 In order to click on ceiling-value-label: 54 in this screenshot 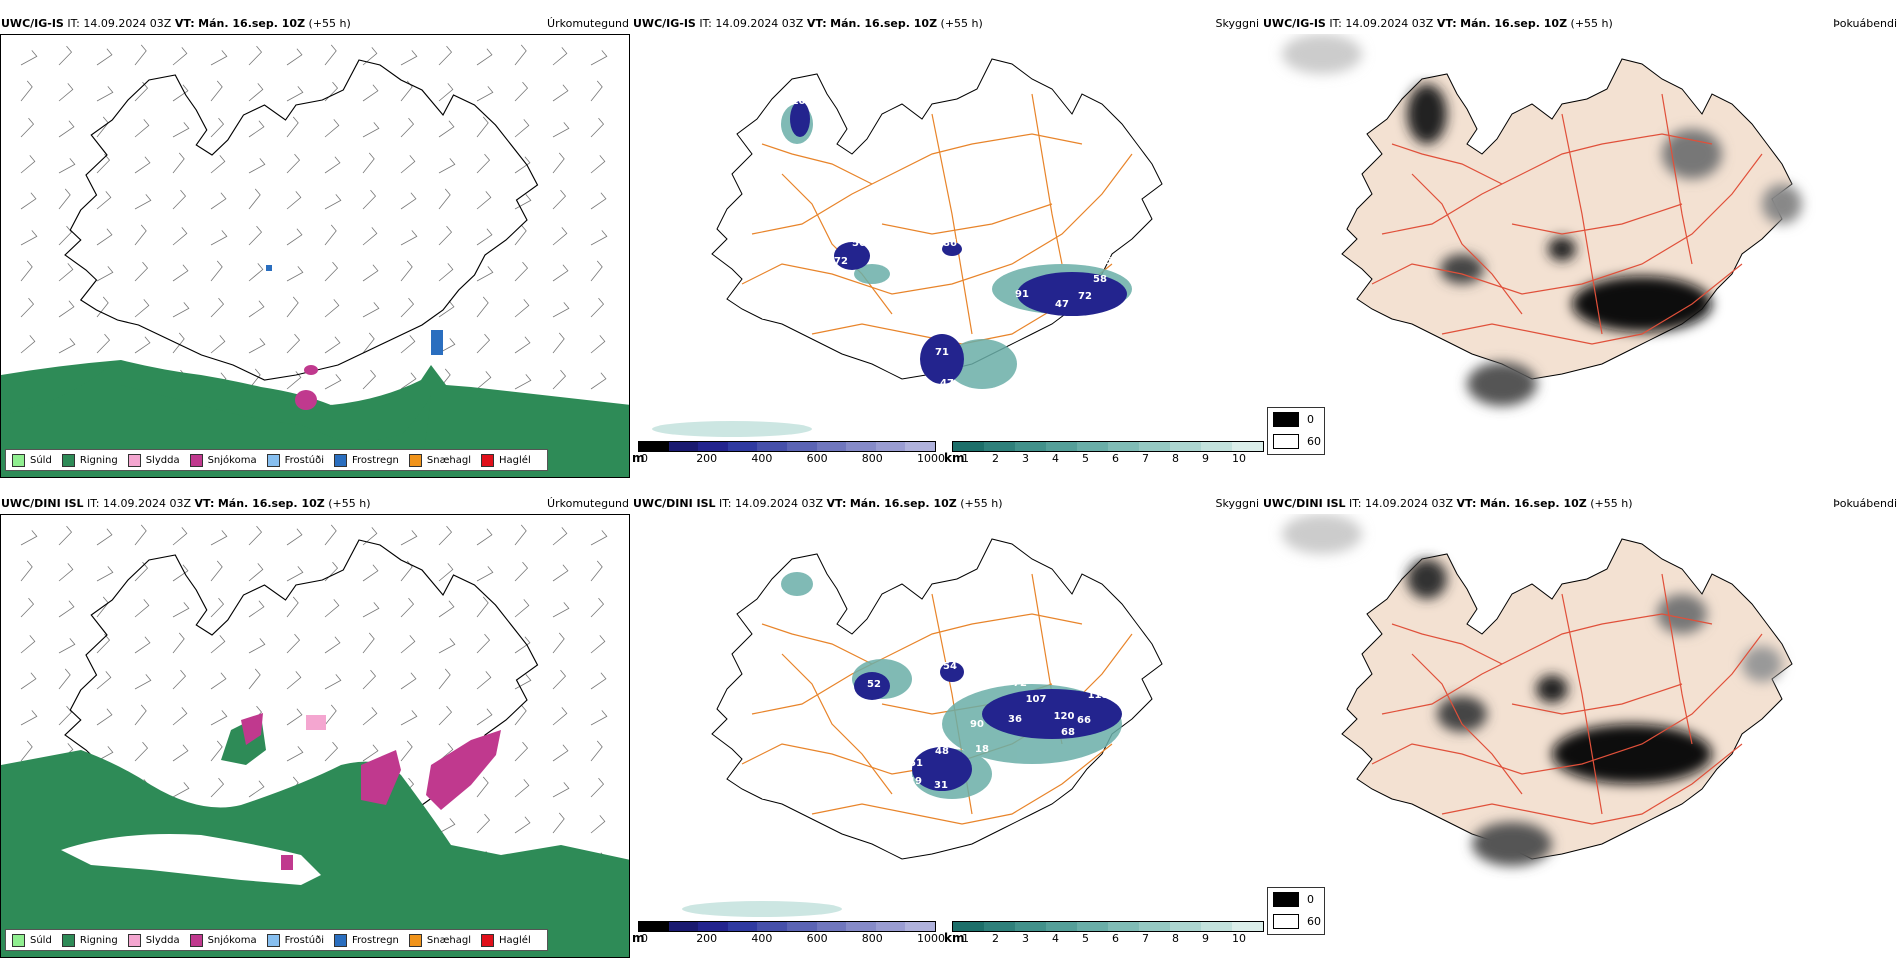, I will do `click(950, 666)`.